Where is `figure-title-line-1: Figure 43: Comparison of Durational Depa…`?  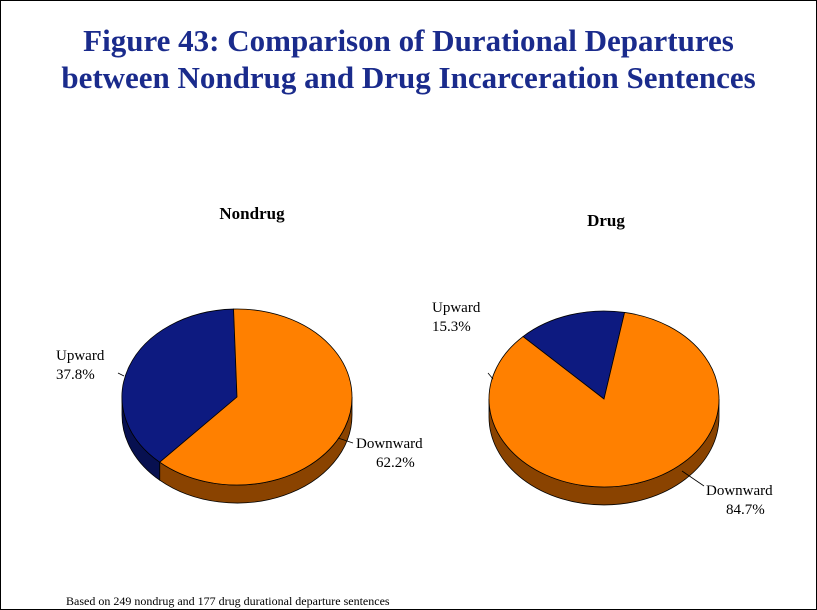
figure-title-line-1: Figure 43: Comparison of Durational Depa… is located at coordinates (408, 40).